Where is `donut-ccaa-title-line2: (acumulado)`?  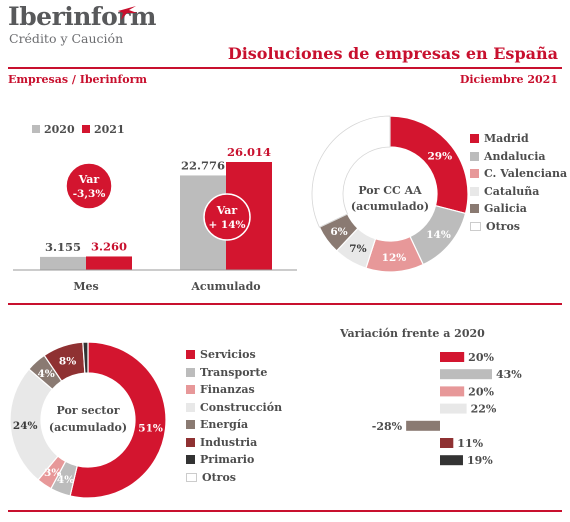 donut-ccaa-title-line2: (acumulado) is located at coordinates (390, 206).